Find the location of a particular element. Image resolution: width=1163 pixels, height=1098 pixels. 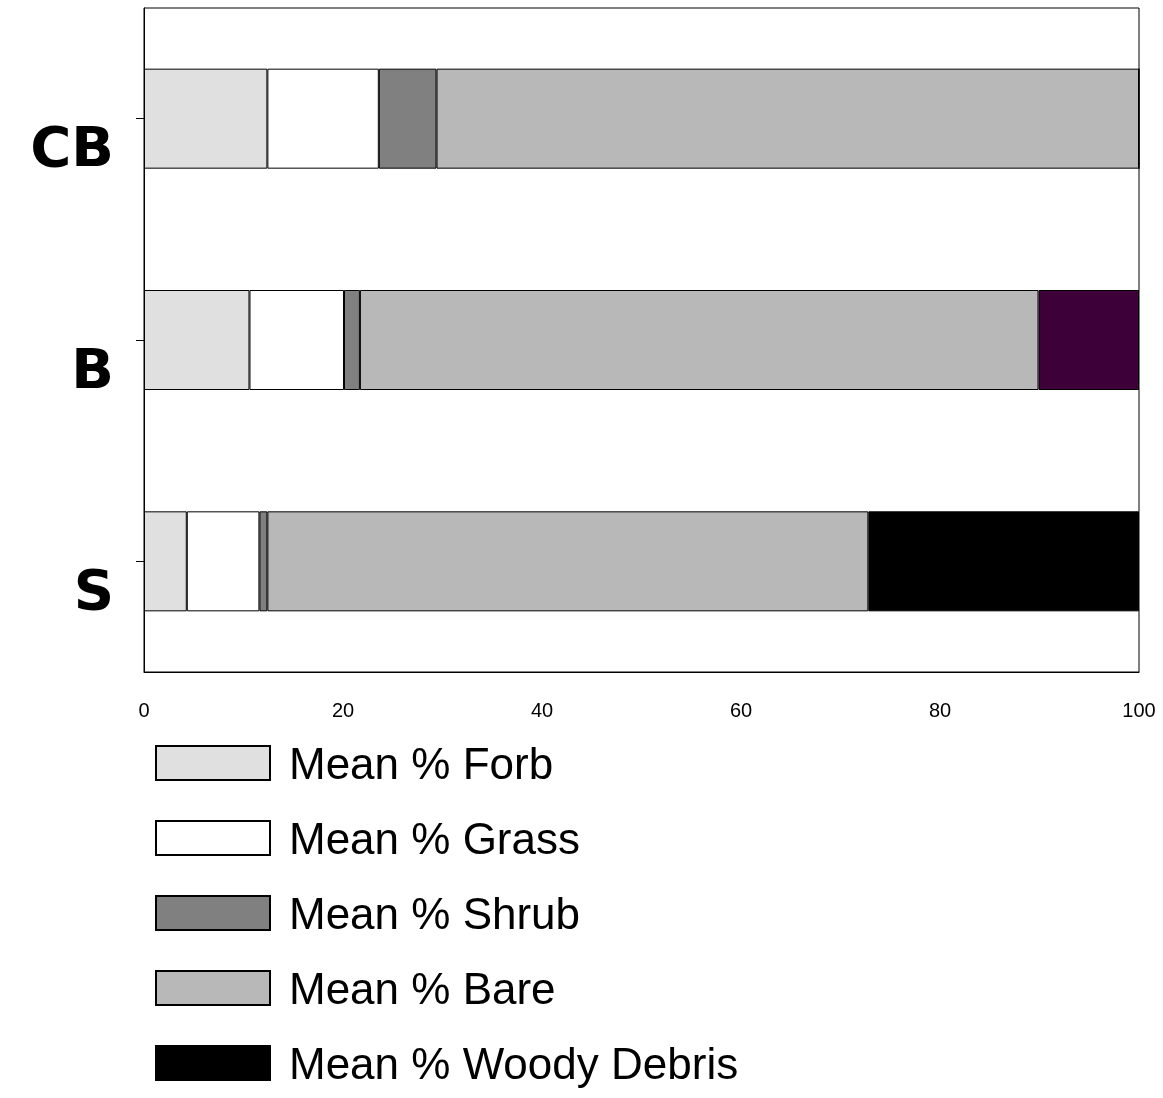

legend-label: Mean % Forb is located at coordinates (421, 763).